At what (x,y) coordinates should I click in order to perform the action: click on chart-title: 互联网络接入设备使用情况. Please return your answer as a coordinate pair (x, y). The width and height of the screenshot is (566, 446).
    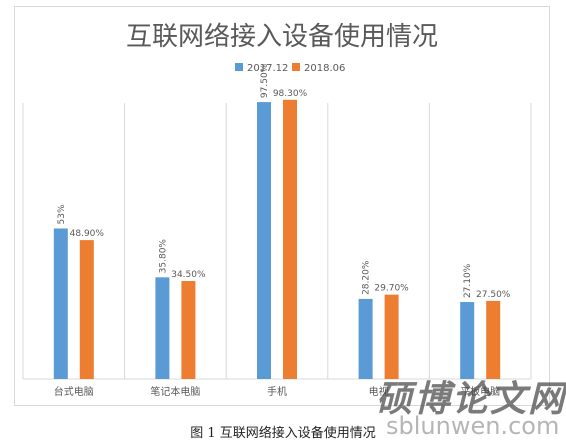
    Looking at the image, I should click on (282, 37).